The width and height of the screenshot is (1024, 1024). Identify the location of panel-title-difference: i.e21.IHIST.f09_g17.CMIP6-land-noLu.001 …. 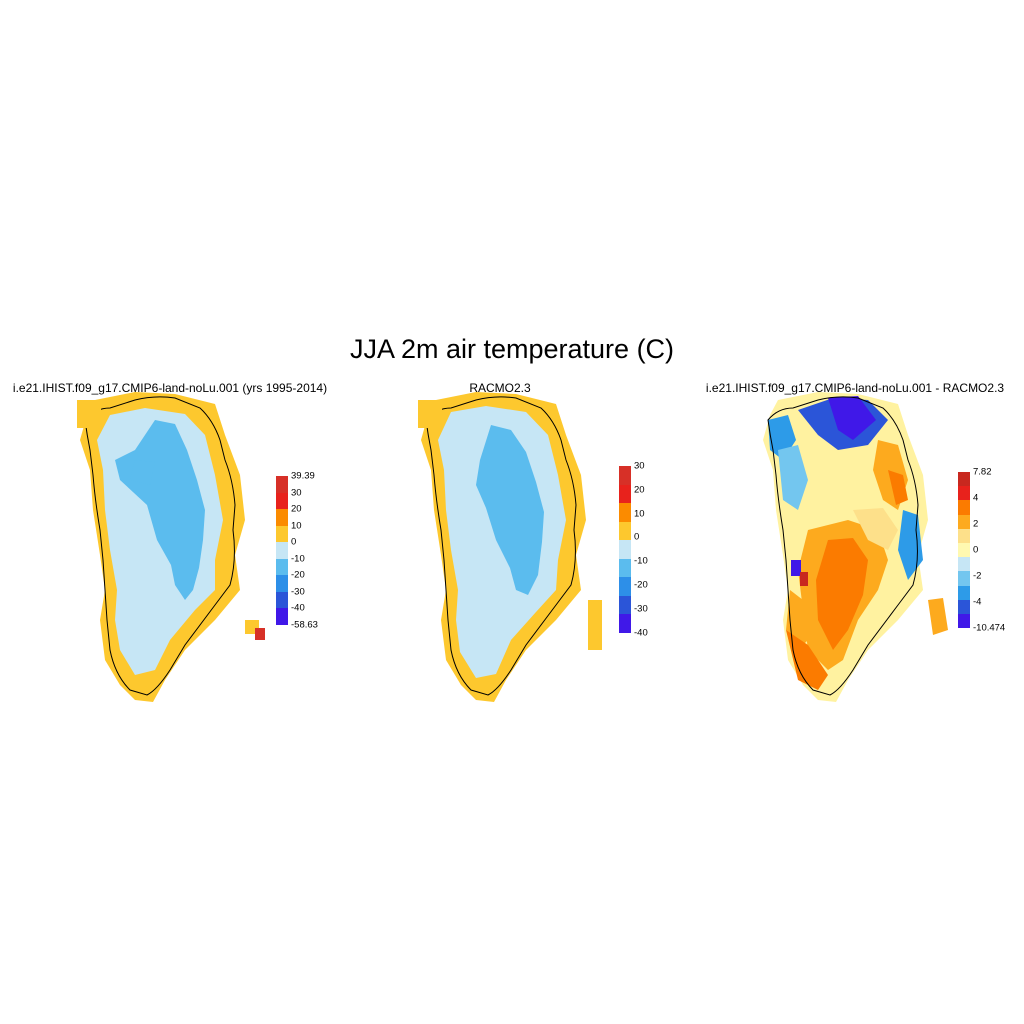
(855, 388).